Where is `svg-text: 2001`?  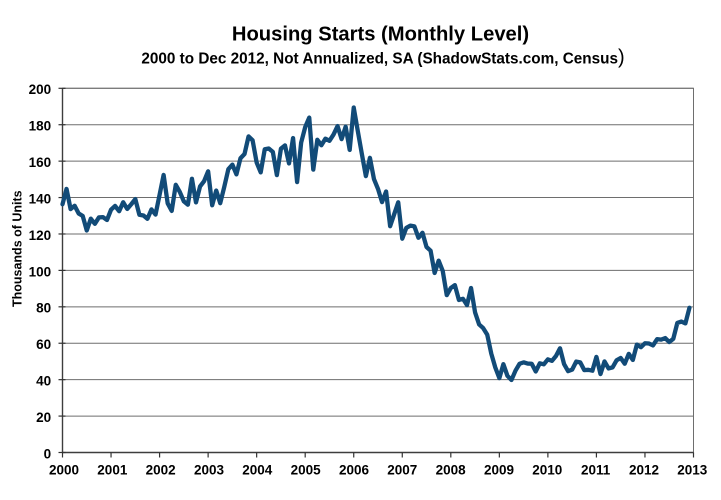 svg-text: 2001 is located at coordinates (112, 469).